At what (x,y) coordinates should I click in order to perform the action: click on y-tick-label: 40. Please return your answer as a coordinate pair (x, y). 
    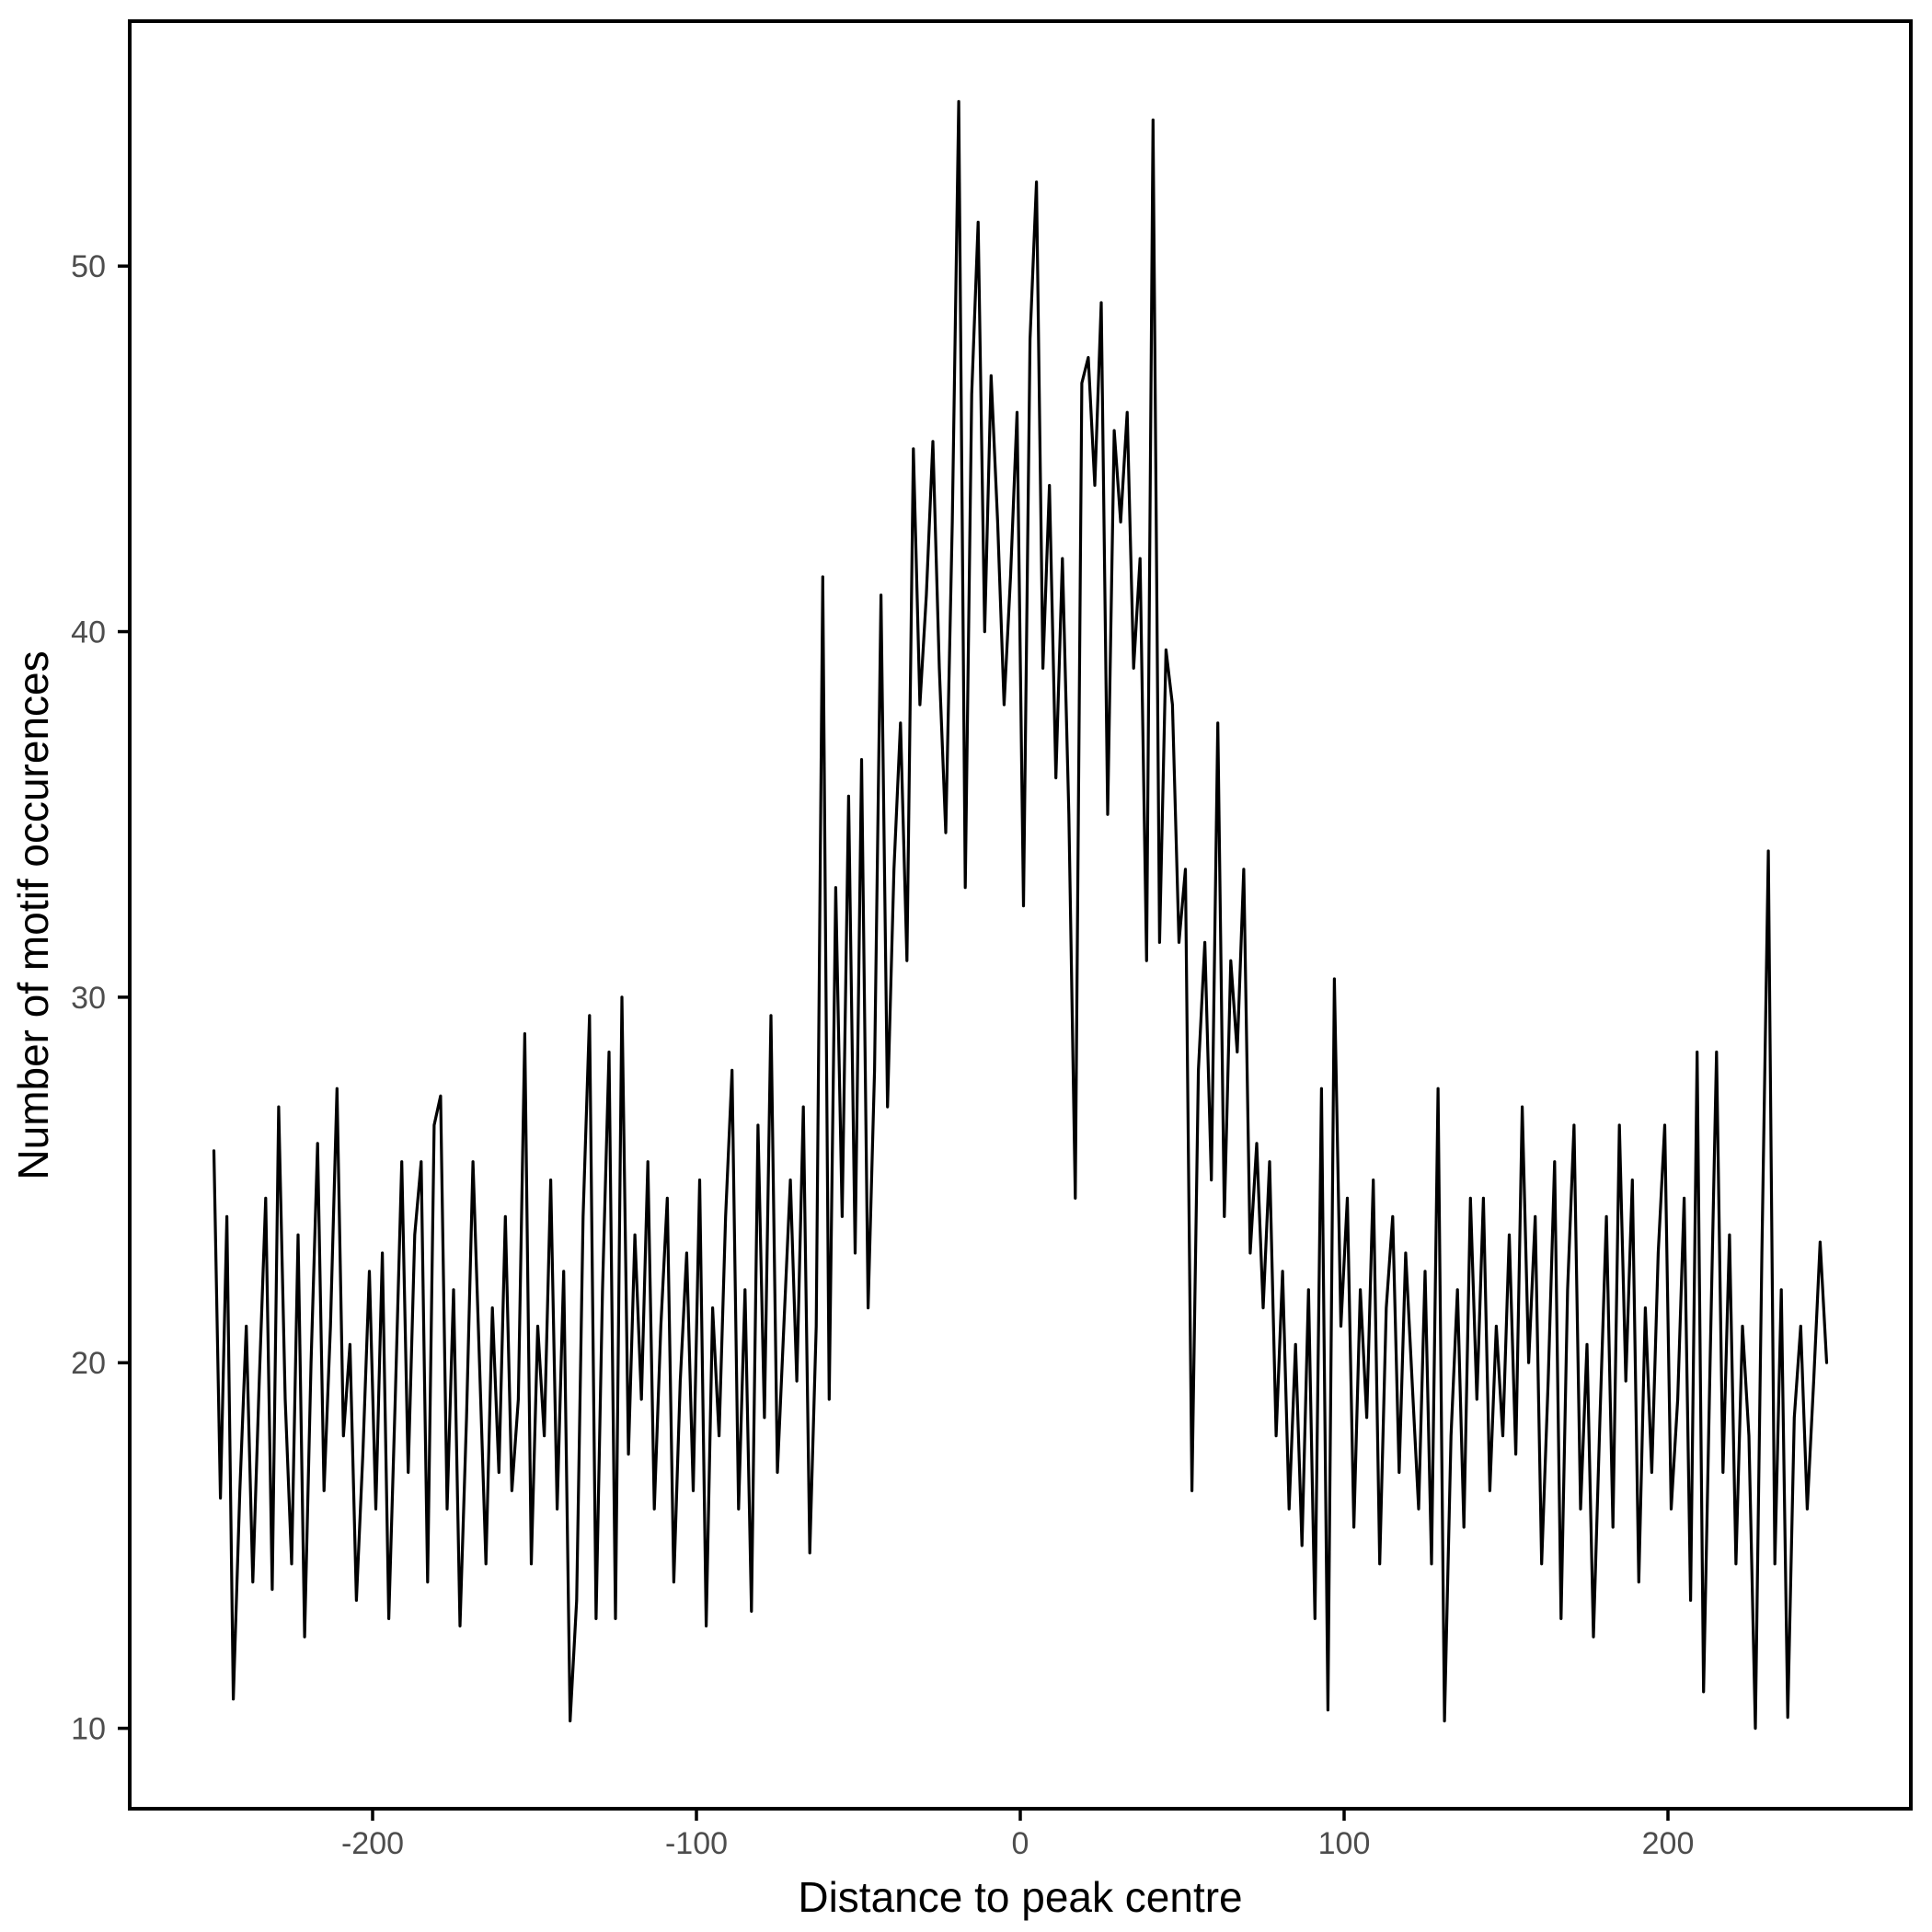
    Looking at the image, I should click on (88, 632).